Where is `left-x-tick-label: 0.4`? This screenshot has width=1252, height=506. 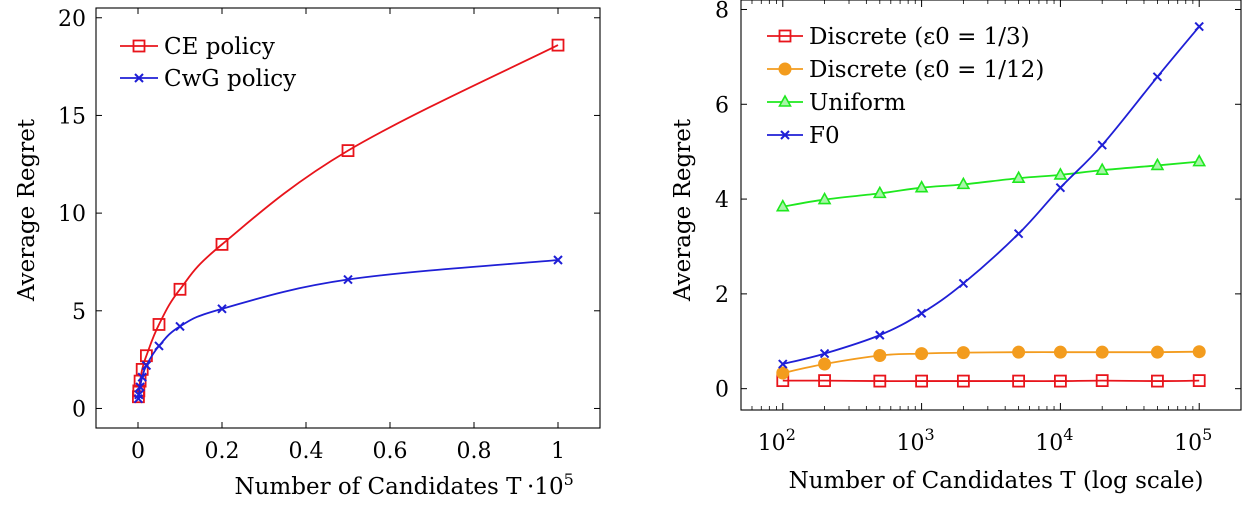
left-x-tick-label: 0.4 is located at coordinates (306, 451).